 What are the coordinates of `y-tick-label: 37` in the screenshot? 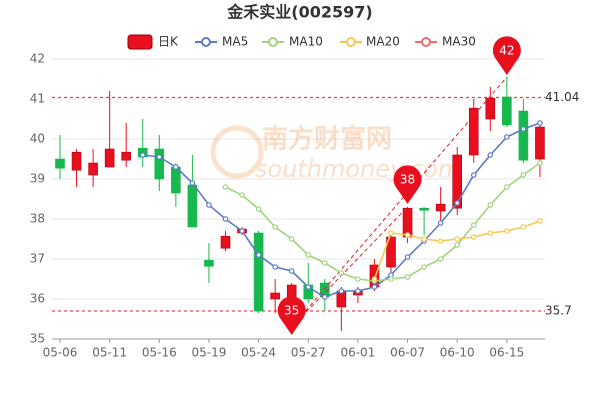 It's located at (37, 259).